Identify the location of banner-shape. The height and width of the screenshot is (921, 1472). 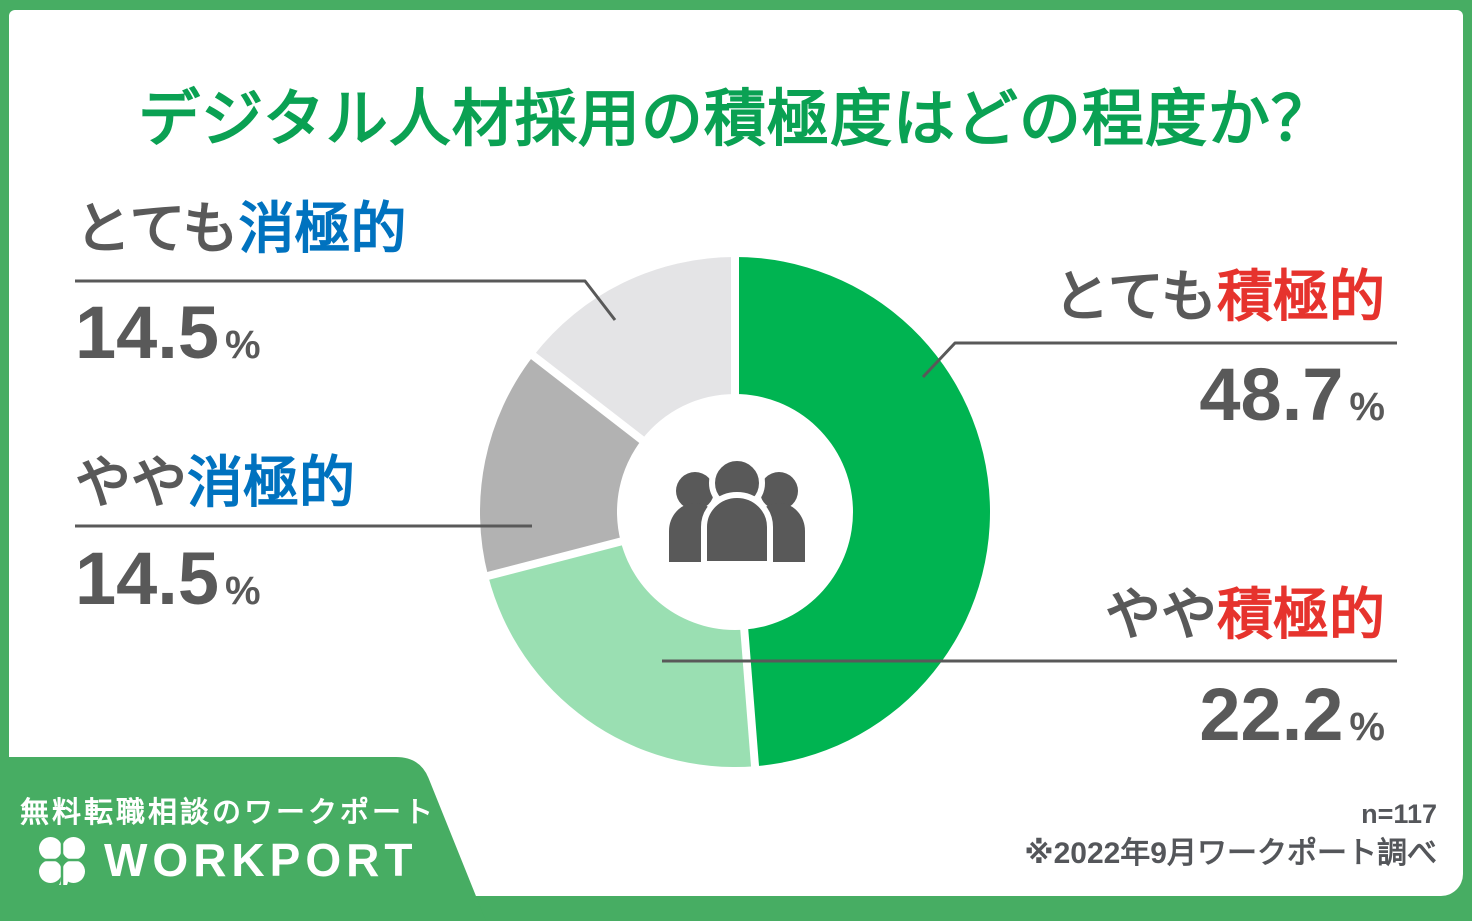
(243, 839).